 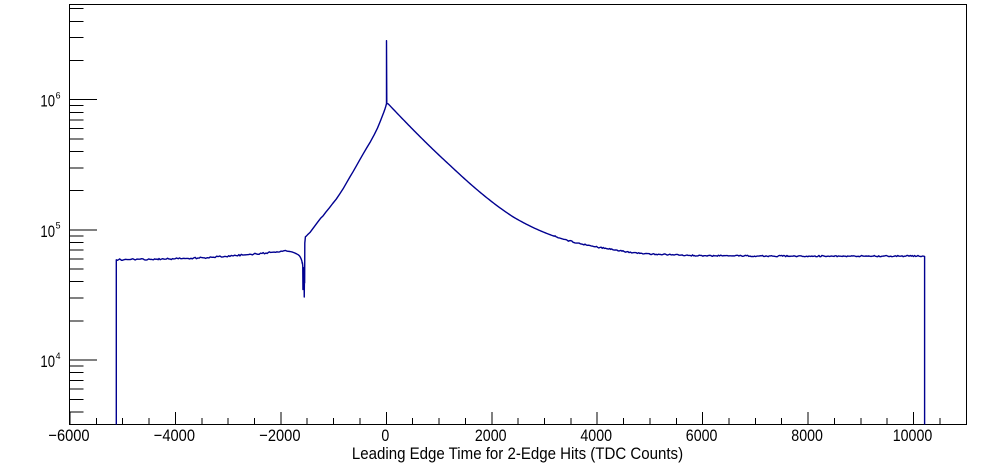 What do you see at coordinates (68, 435) in the screenshot?
I see `svg-text: −6000` at bounding box center [68, 435].